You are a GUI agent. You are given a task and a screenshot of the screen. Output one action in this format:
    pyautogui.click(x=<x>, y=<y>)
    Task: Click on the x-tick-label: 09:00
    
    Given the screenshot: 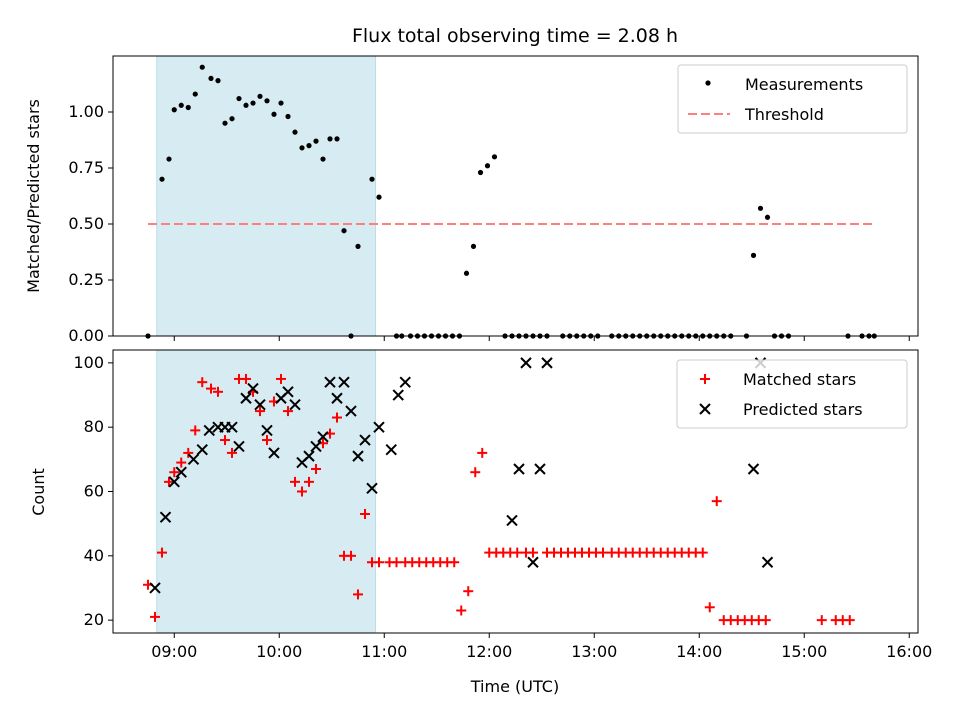 What is the action you would take?
    pyautogui.click(x=174, y=651)
    